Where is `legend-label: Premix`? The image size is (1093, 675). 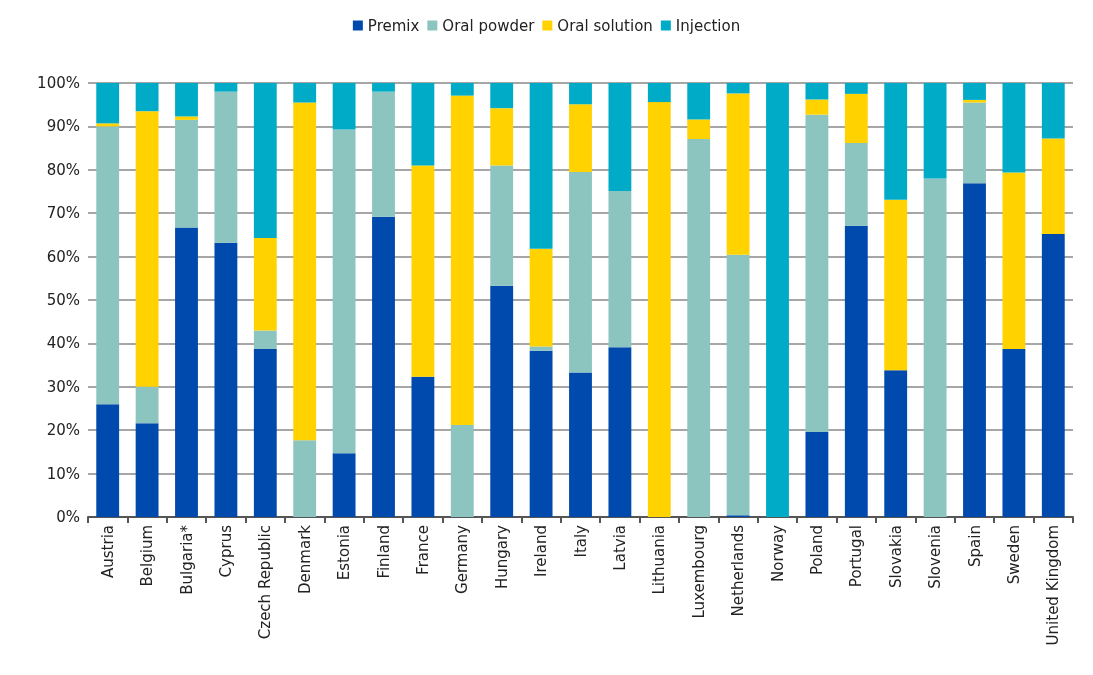
legend-label: Premix is located at coordinates (393, 25).